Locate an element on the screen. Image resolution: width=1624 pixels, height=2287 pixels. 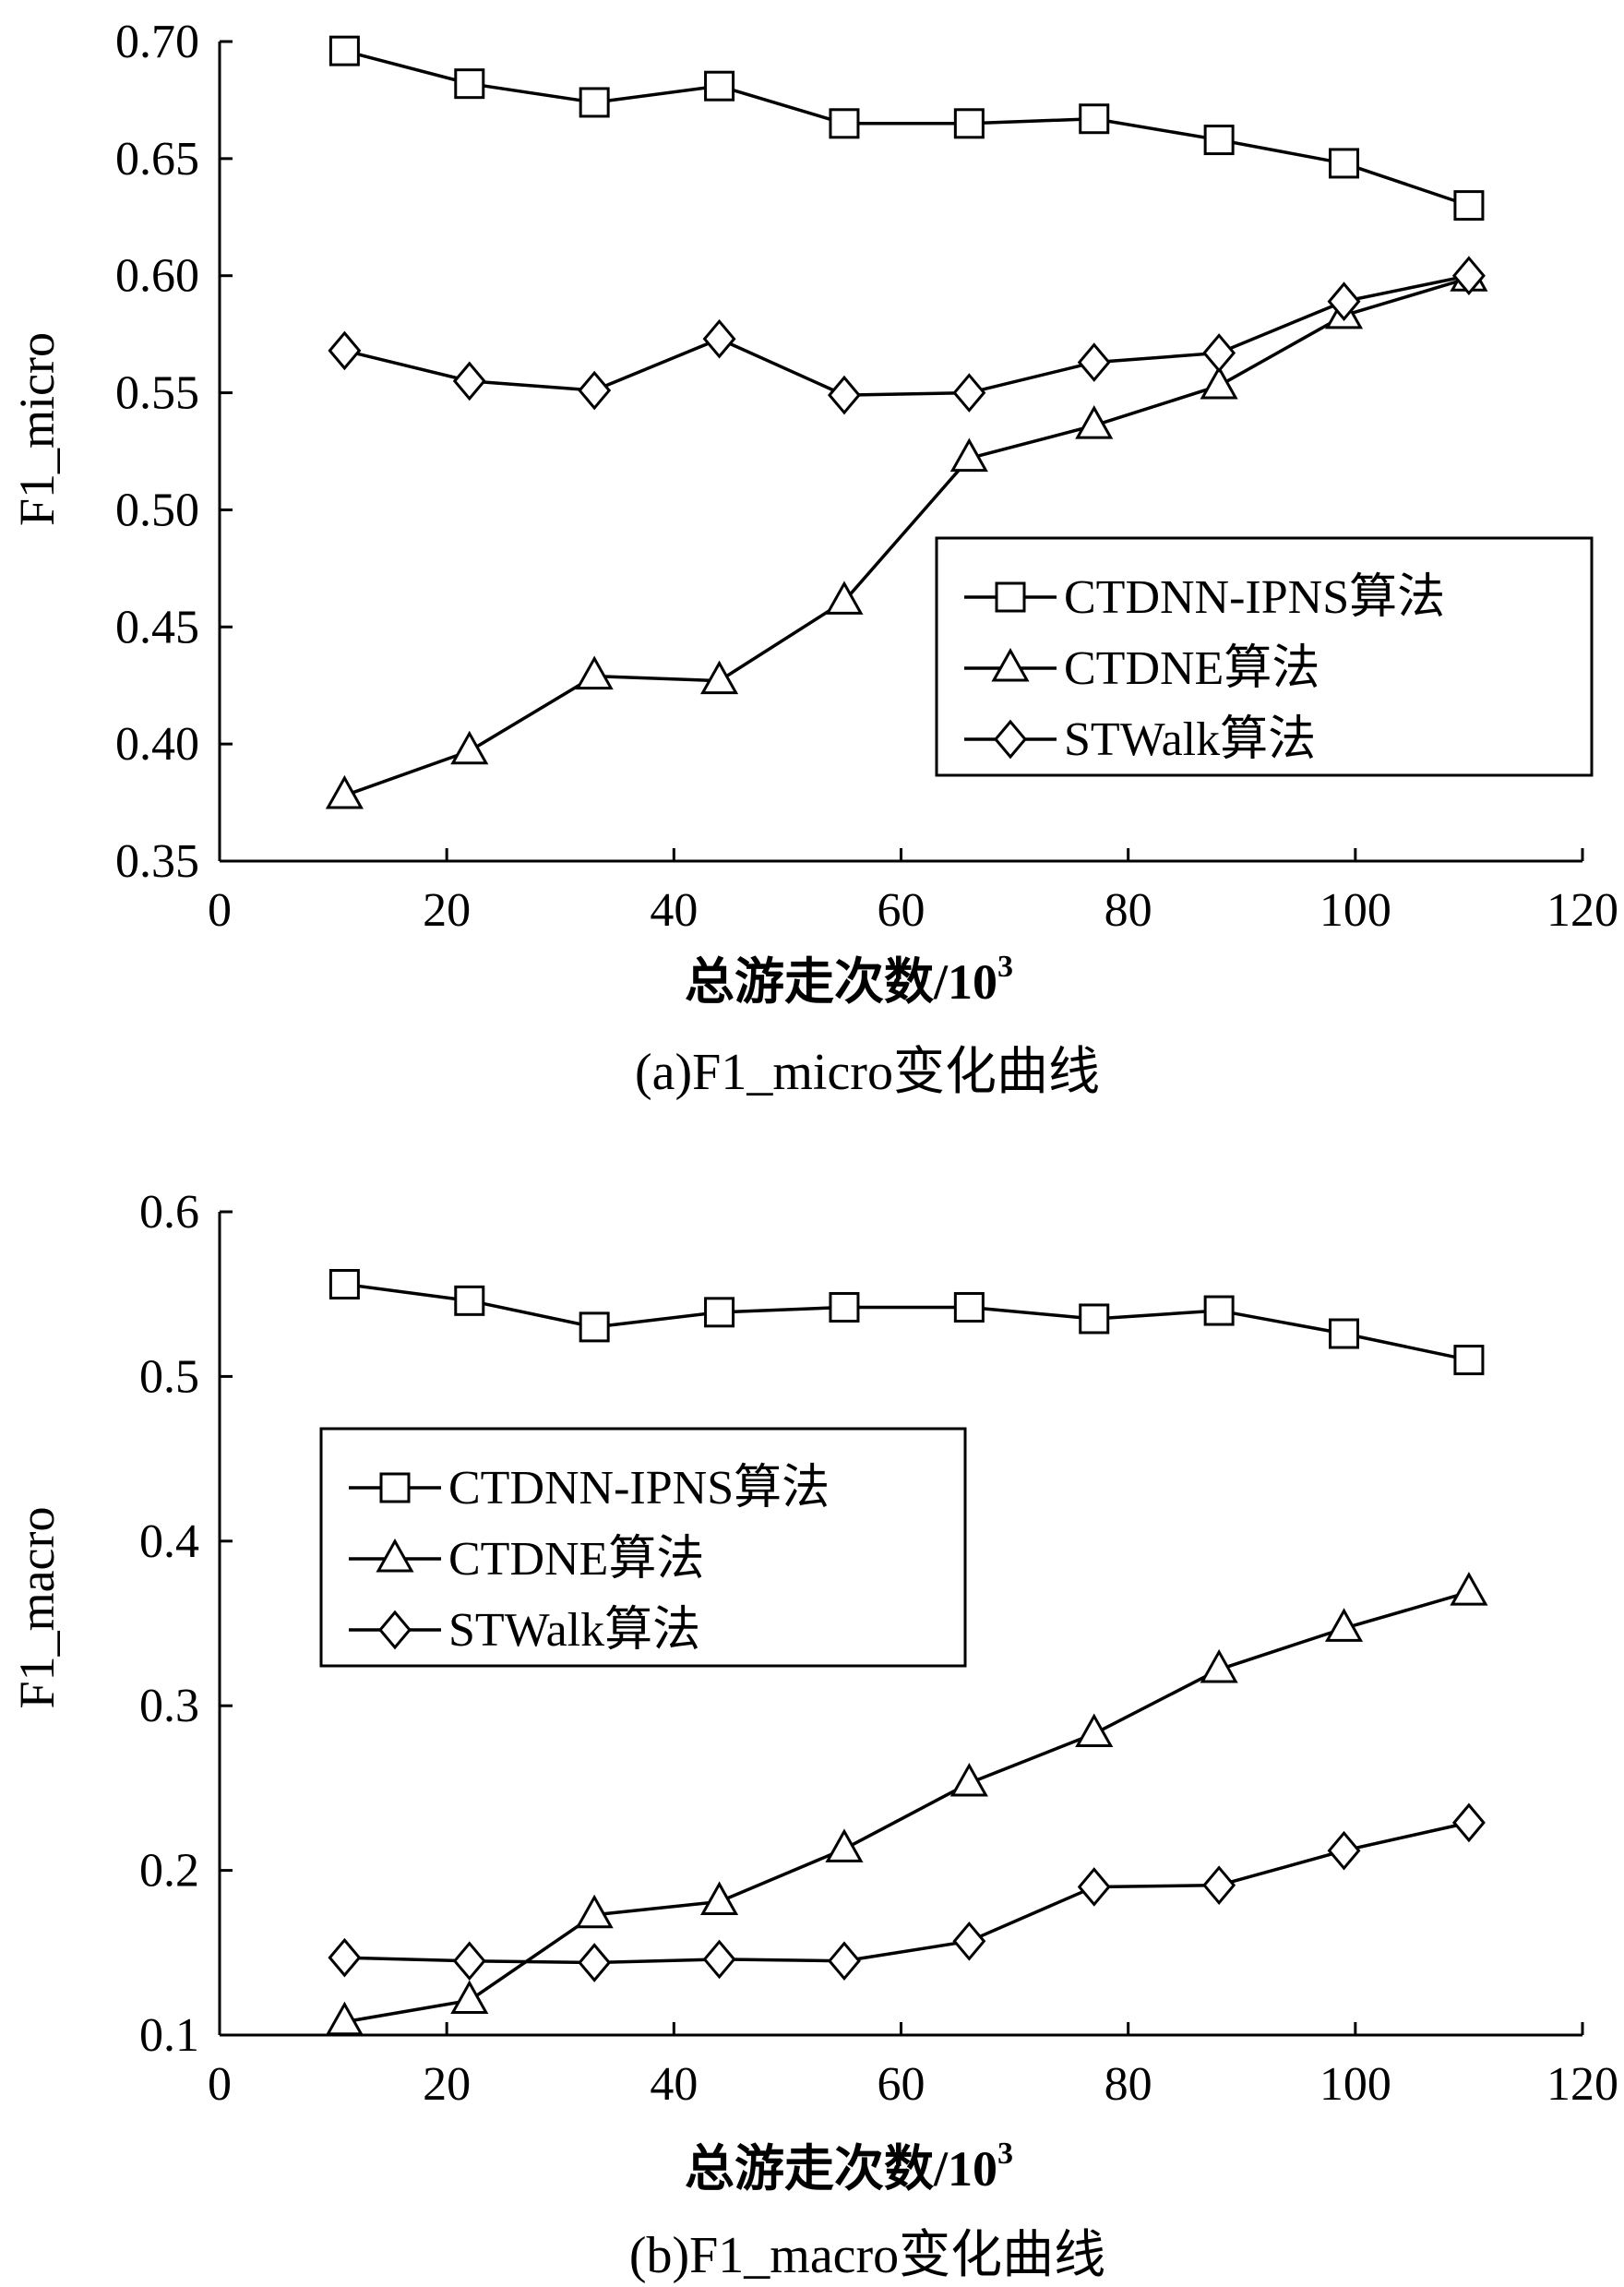
x-tick-label-b-5: 100 is located at coordinates (1355, 2084).